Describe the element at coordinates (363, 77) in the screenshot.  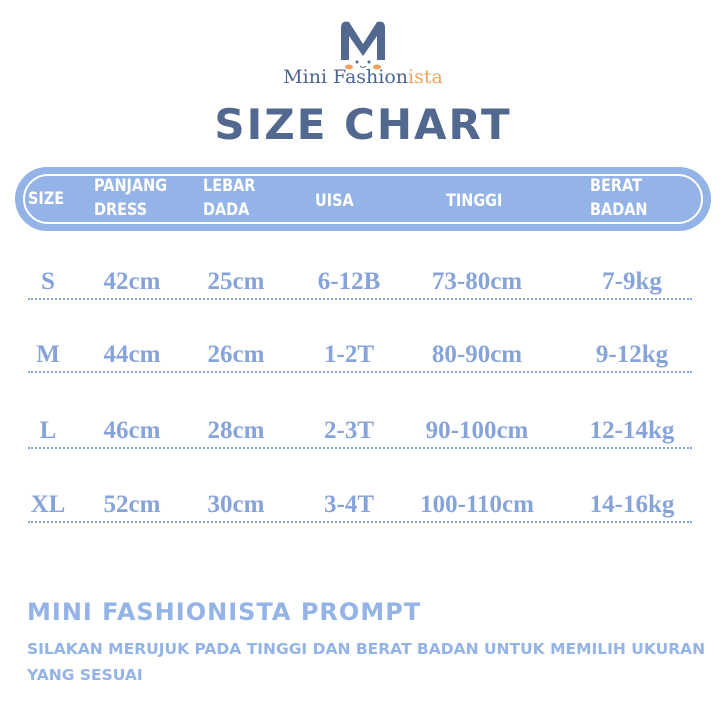
I see `brand-name: Mini Fashionista` at that location.